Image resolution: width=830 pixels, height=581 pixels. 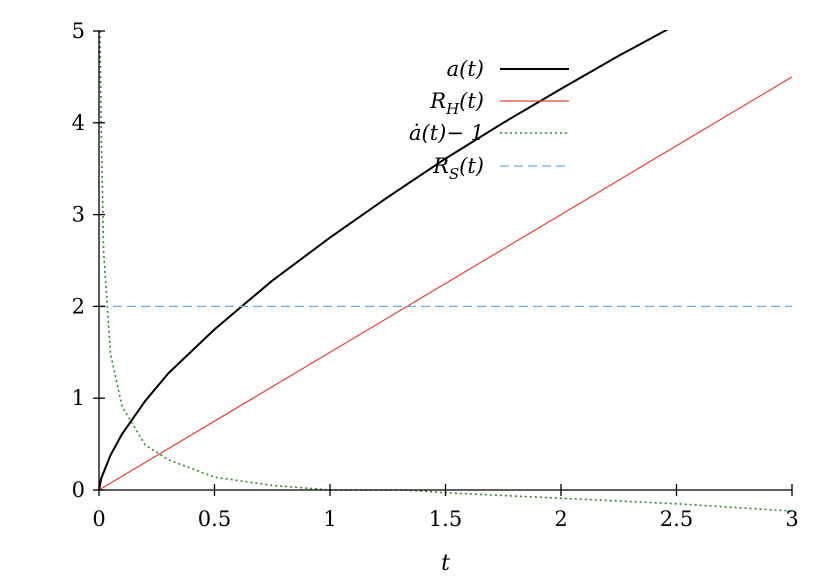 What do you see at coordinates (445, 519) in the screenshot?
I see `x-tick-label: 1.5` at bounding box center [445, 519].